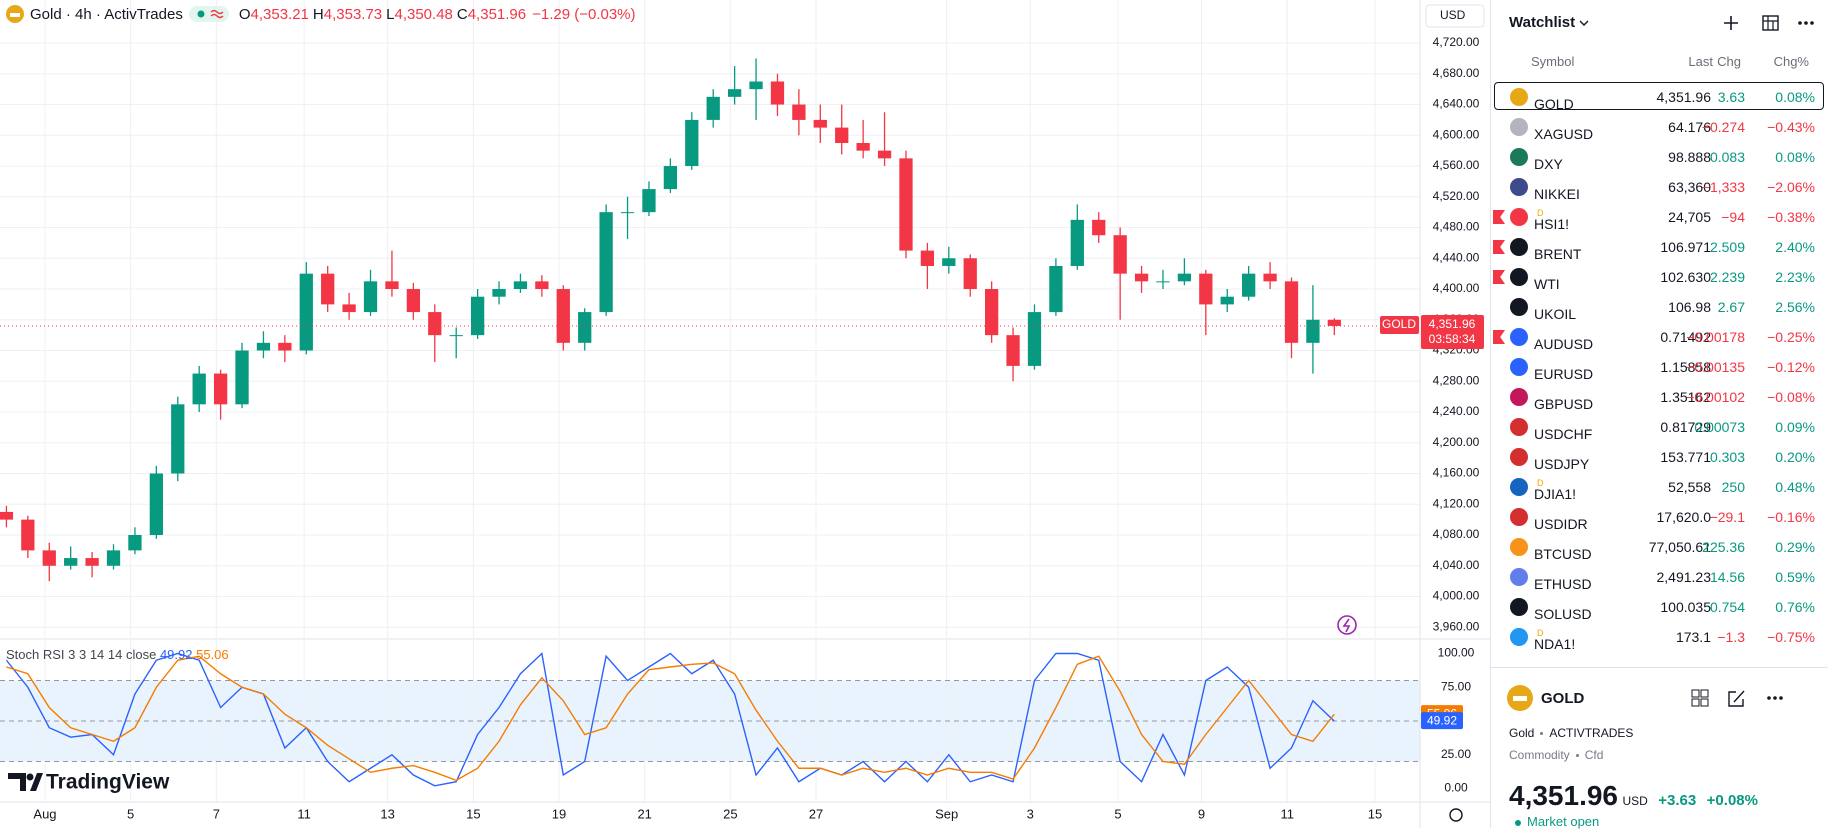 This screenshot has width=1828, height=829. What do you see at coordinates (1689, 487) in the screenshot?
I see `last: 52,558` at bounding box center [1689, 487].